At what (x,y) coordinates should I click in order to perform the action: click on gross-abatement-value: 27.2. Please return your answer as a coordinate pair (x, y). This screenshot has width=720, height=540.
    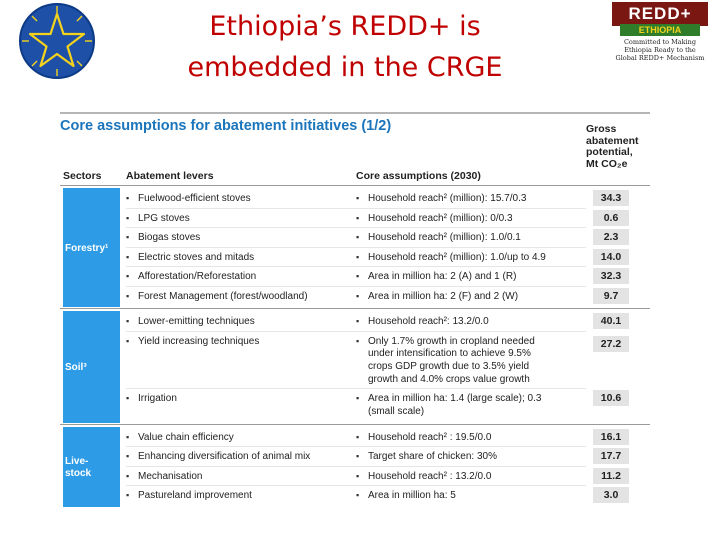
    Looking at the image, I should click on (611, 343).